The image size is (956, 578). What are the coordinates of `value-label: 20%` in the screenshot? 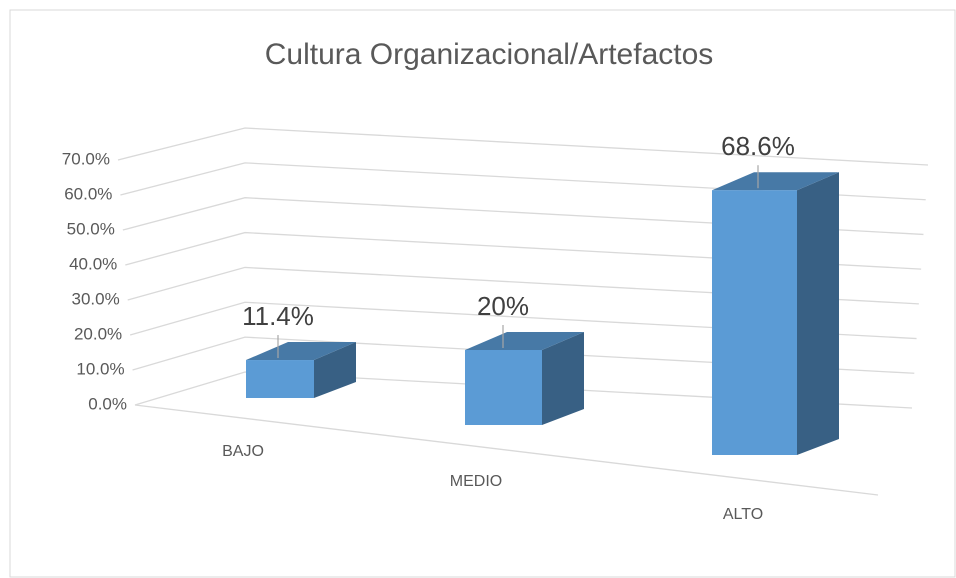 It's located at (503, 306).